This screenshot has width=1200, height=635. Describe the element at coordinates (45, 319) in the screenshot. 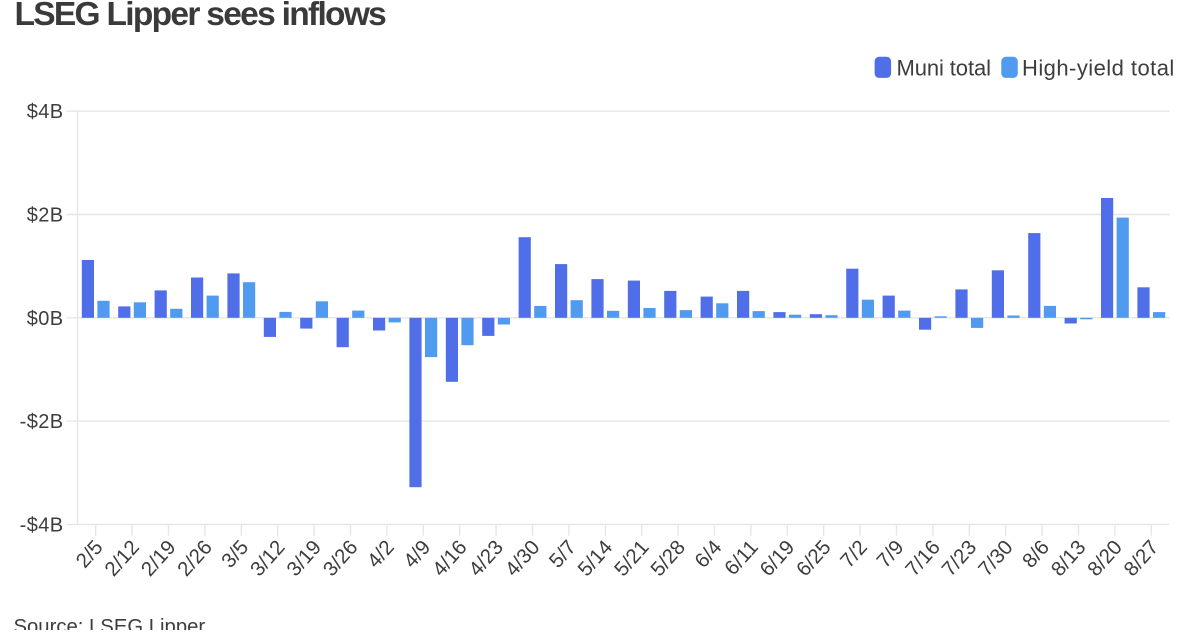

I see `svg-text: $0B` at that location.